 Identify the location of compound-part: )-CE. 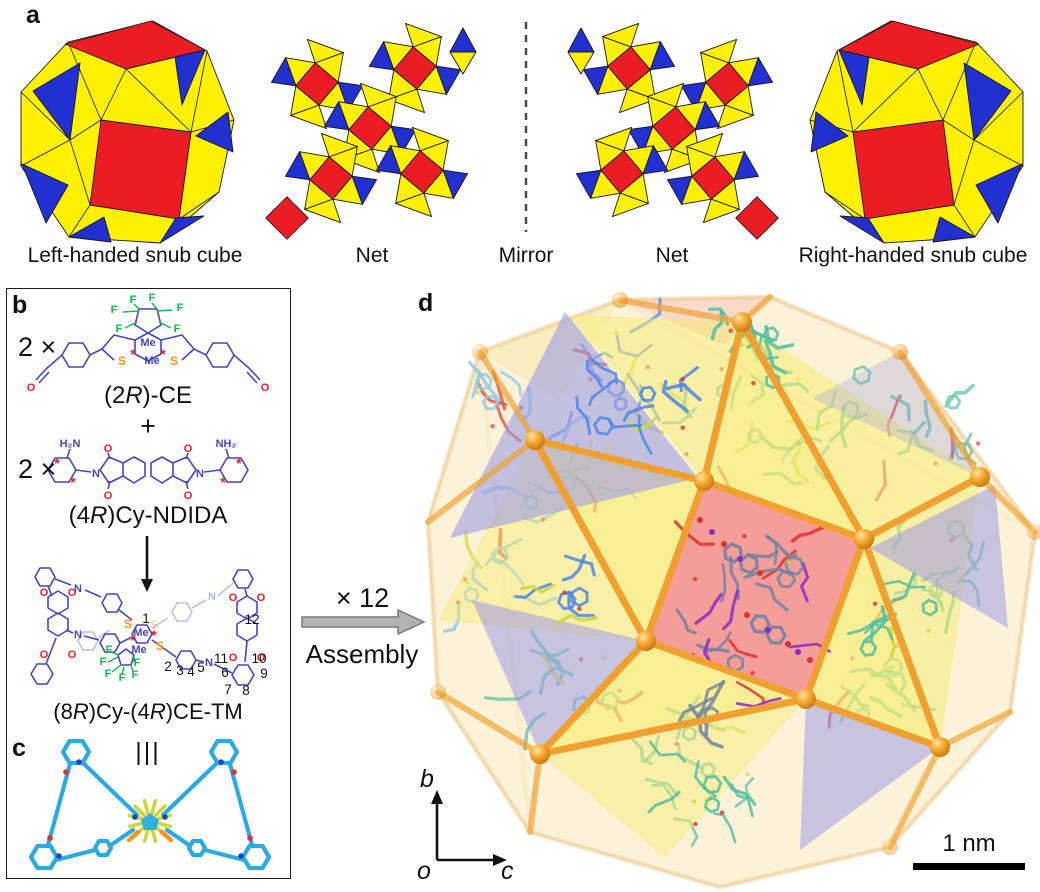
(167, 395).